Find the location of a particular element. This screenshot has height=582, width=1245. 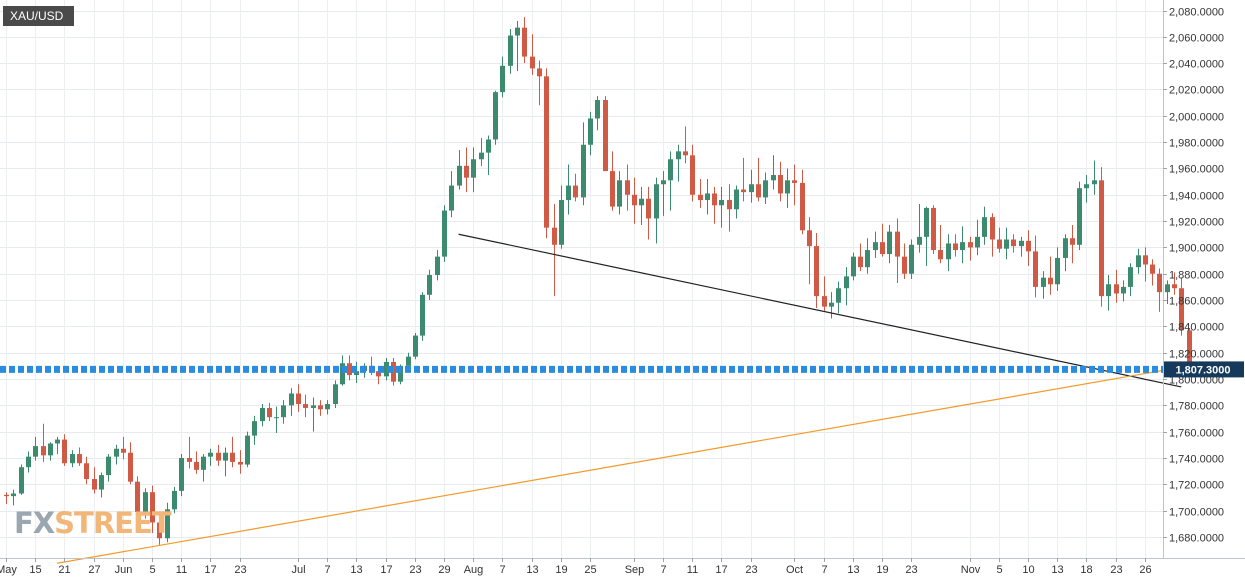

x-tick-label: 11 is located at coordinates (692, 570).